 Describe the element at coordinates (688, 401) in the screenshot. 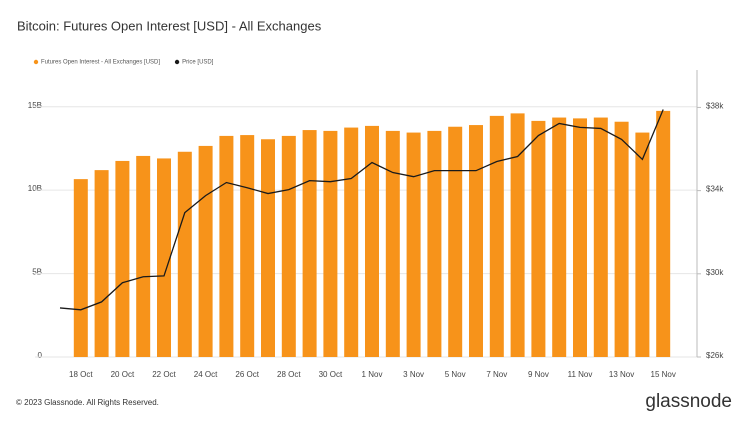

I see `brand-logo: glassnode` at that location.